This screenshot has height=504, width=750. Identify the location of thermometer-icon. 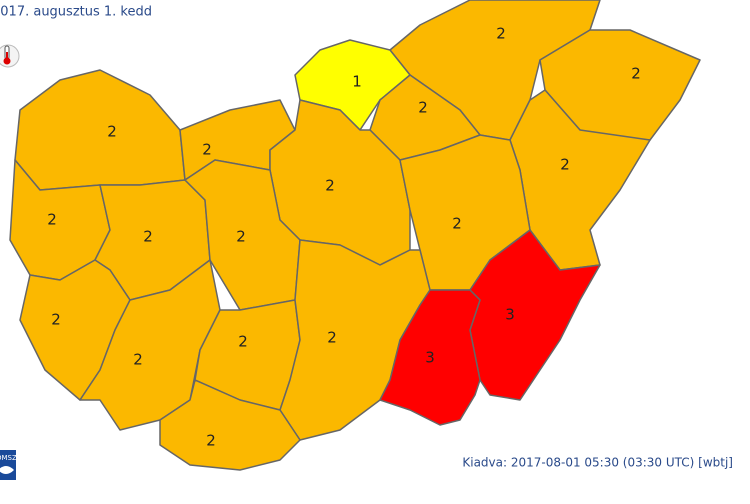
(10, 56).